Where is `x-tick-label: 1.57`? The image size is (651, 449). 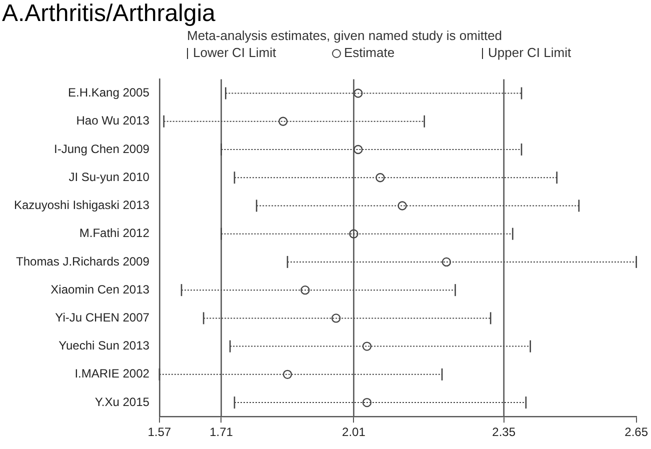 x-tick-label: 1.57 is located at coordinates (160, 432).